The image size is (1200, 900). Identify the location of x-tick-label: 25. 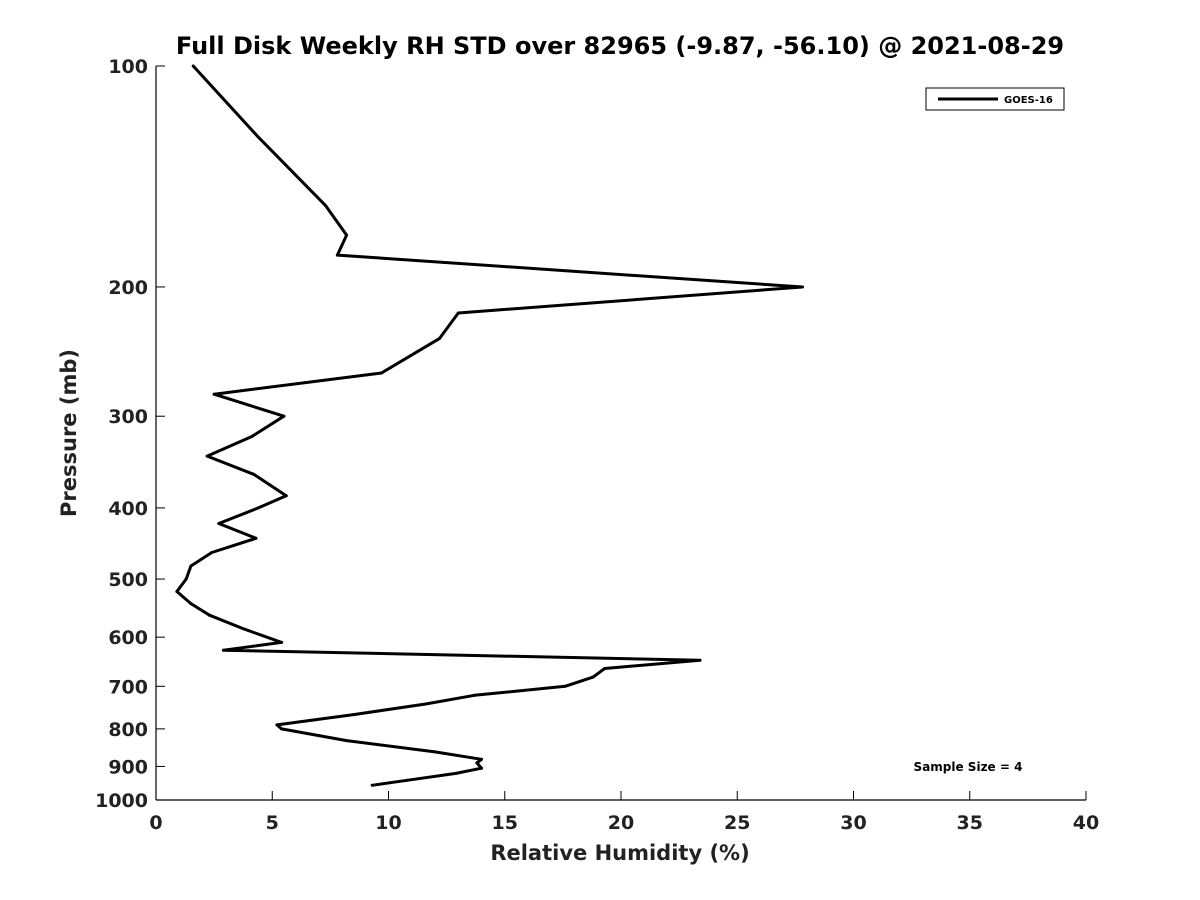
(737, 823).